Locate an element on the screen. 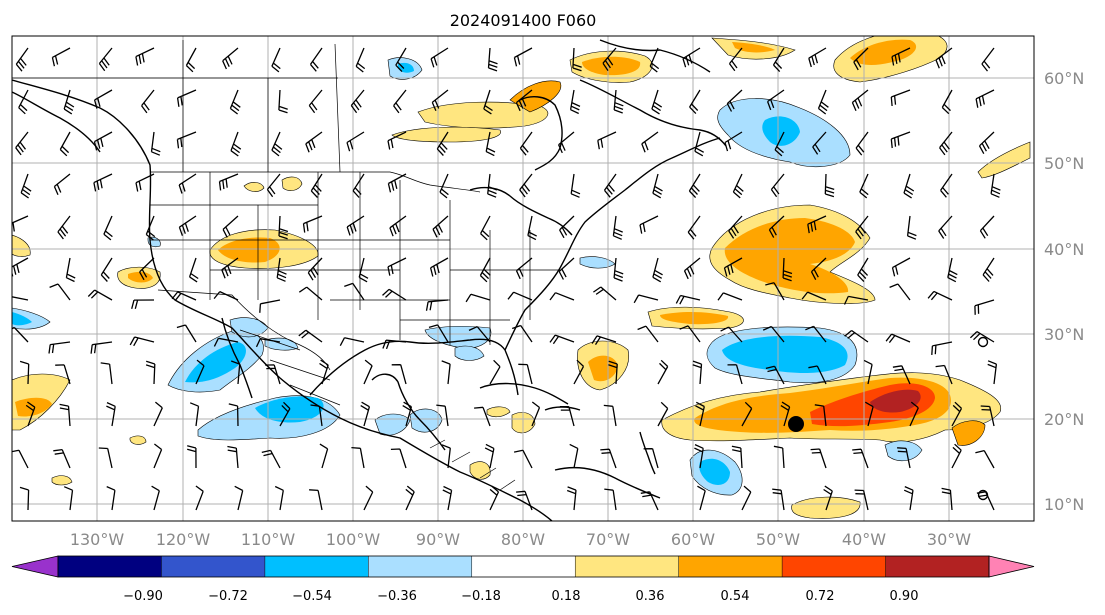  map-title: 2024091400 F060 is located at coordinates (523, 20).